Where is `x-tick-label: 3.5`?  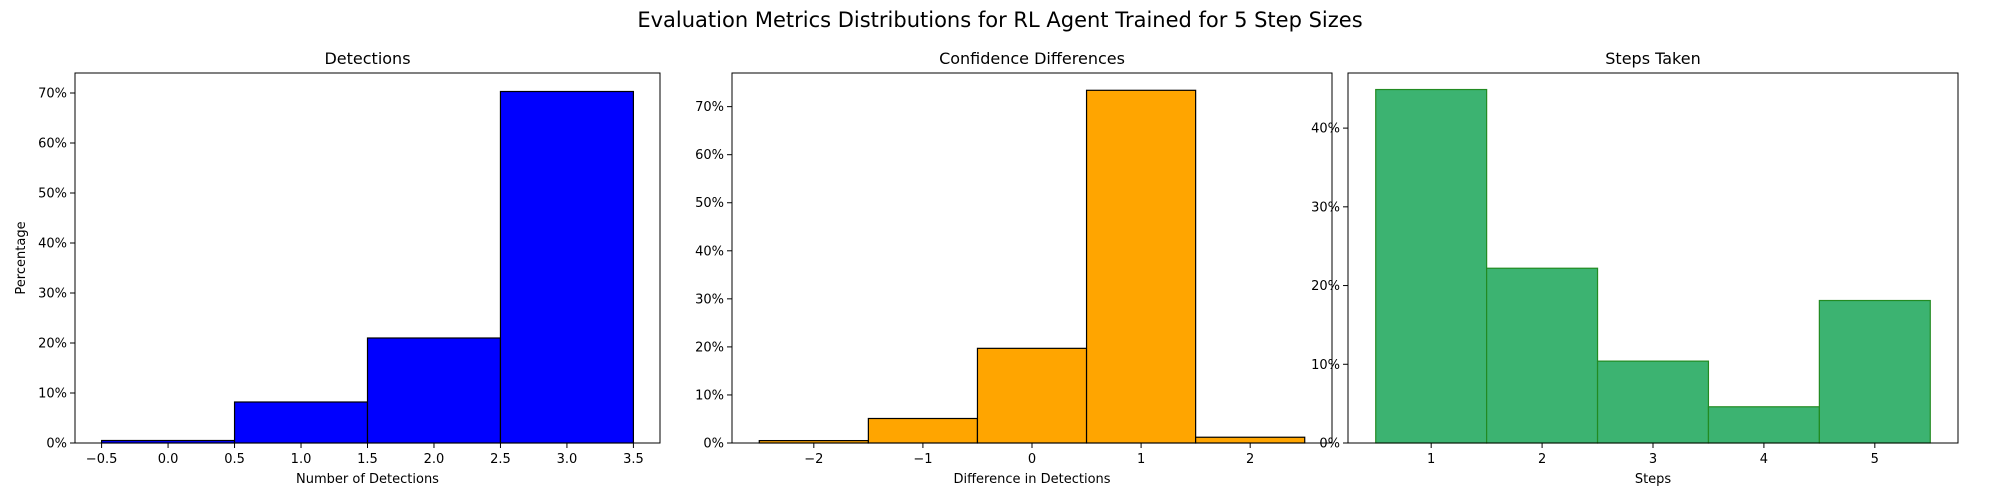
x-tick-label: 3.5 is located at coordinates (633, 459).